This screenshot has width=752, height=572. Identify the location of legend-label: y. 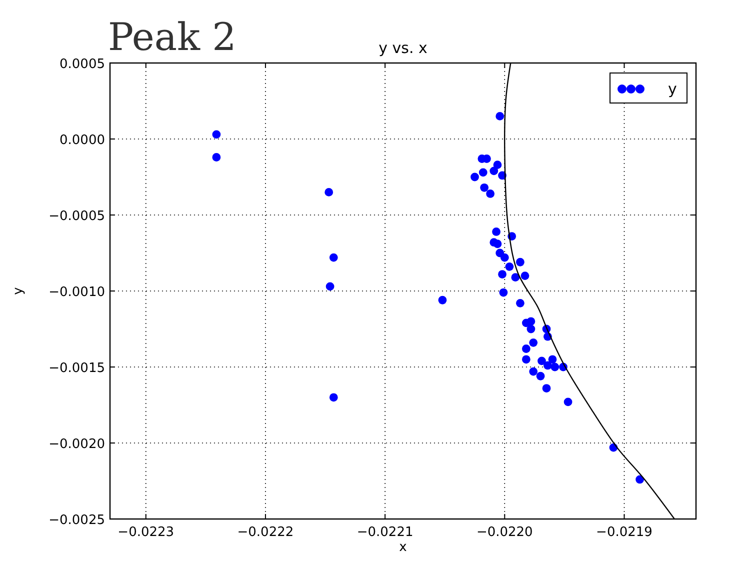
(672, 89).